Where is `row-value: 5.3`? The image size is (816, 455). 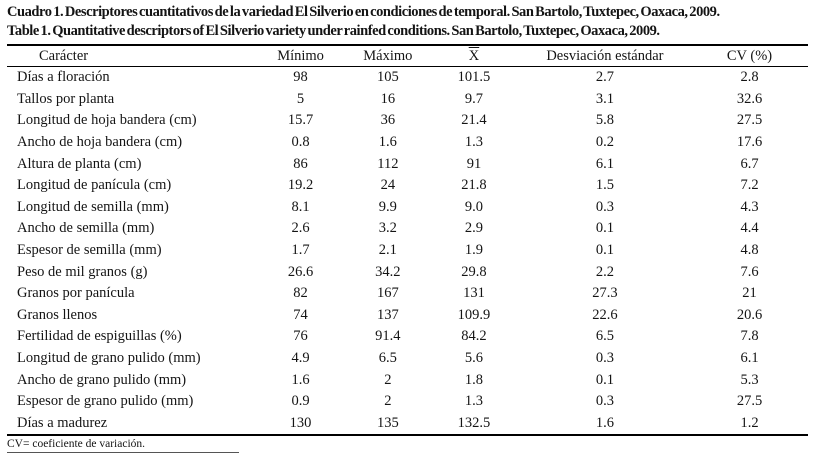
row-value: 5.3 is located at coordinates (749, 379).